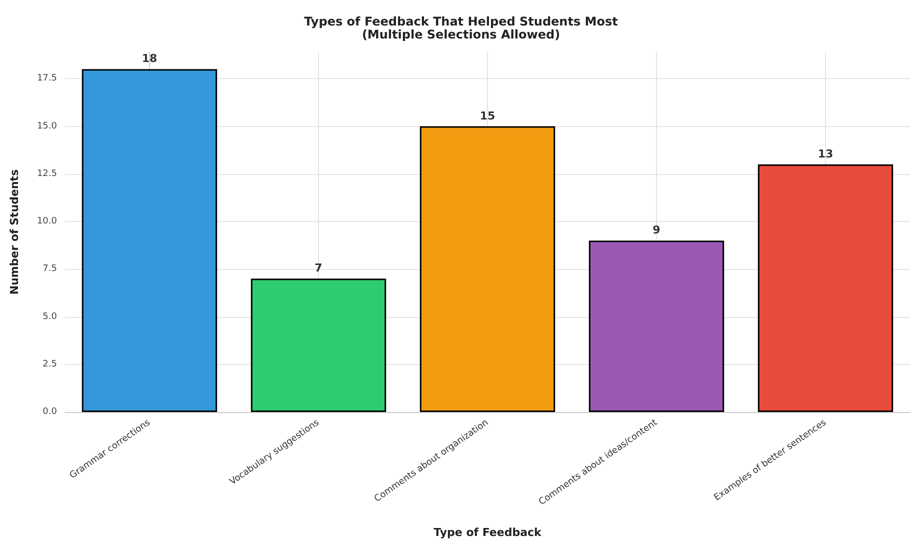  What do you see at coordinates (49, 269) in the screenshot?
I see `y-tick-label: 7.5` at bounding box center [49, 269].